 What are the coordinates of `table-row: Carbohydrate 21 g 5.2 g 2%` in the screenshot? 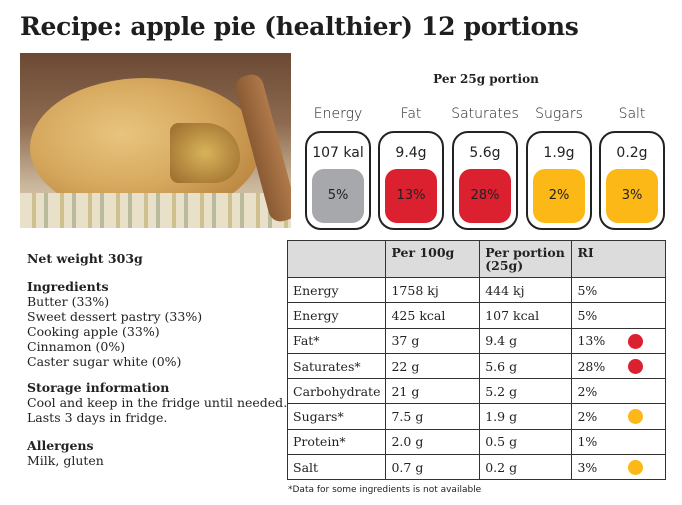 It's located at (476, 391).